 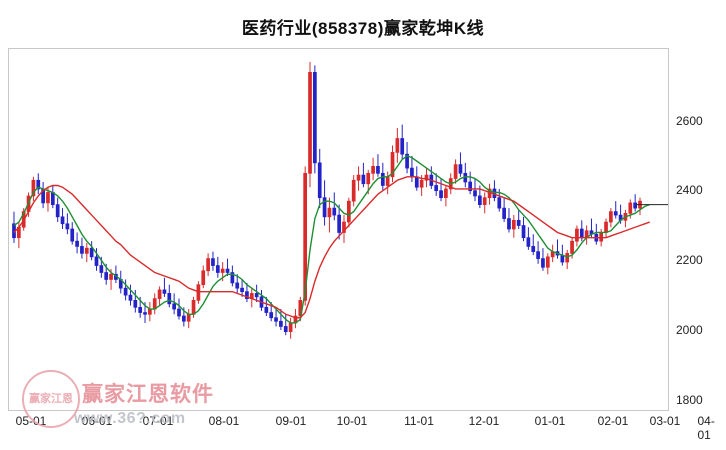 What do you see at coordinates (419, 421) in the screenshot?
I see `x-tick-11-01: 11-01` at bounding box center [419, 421].